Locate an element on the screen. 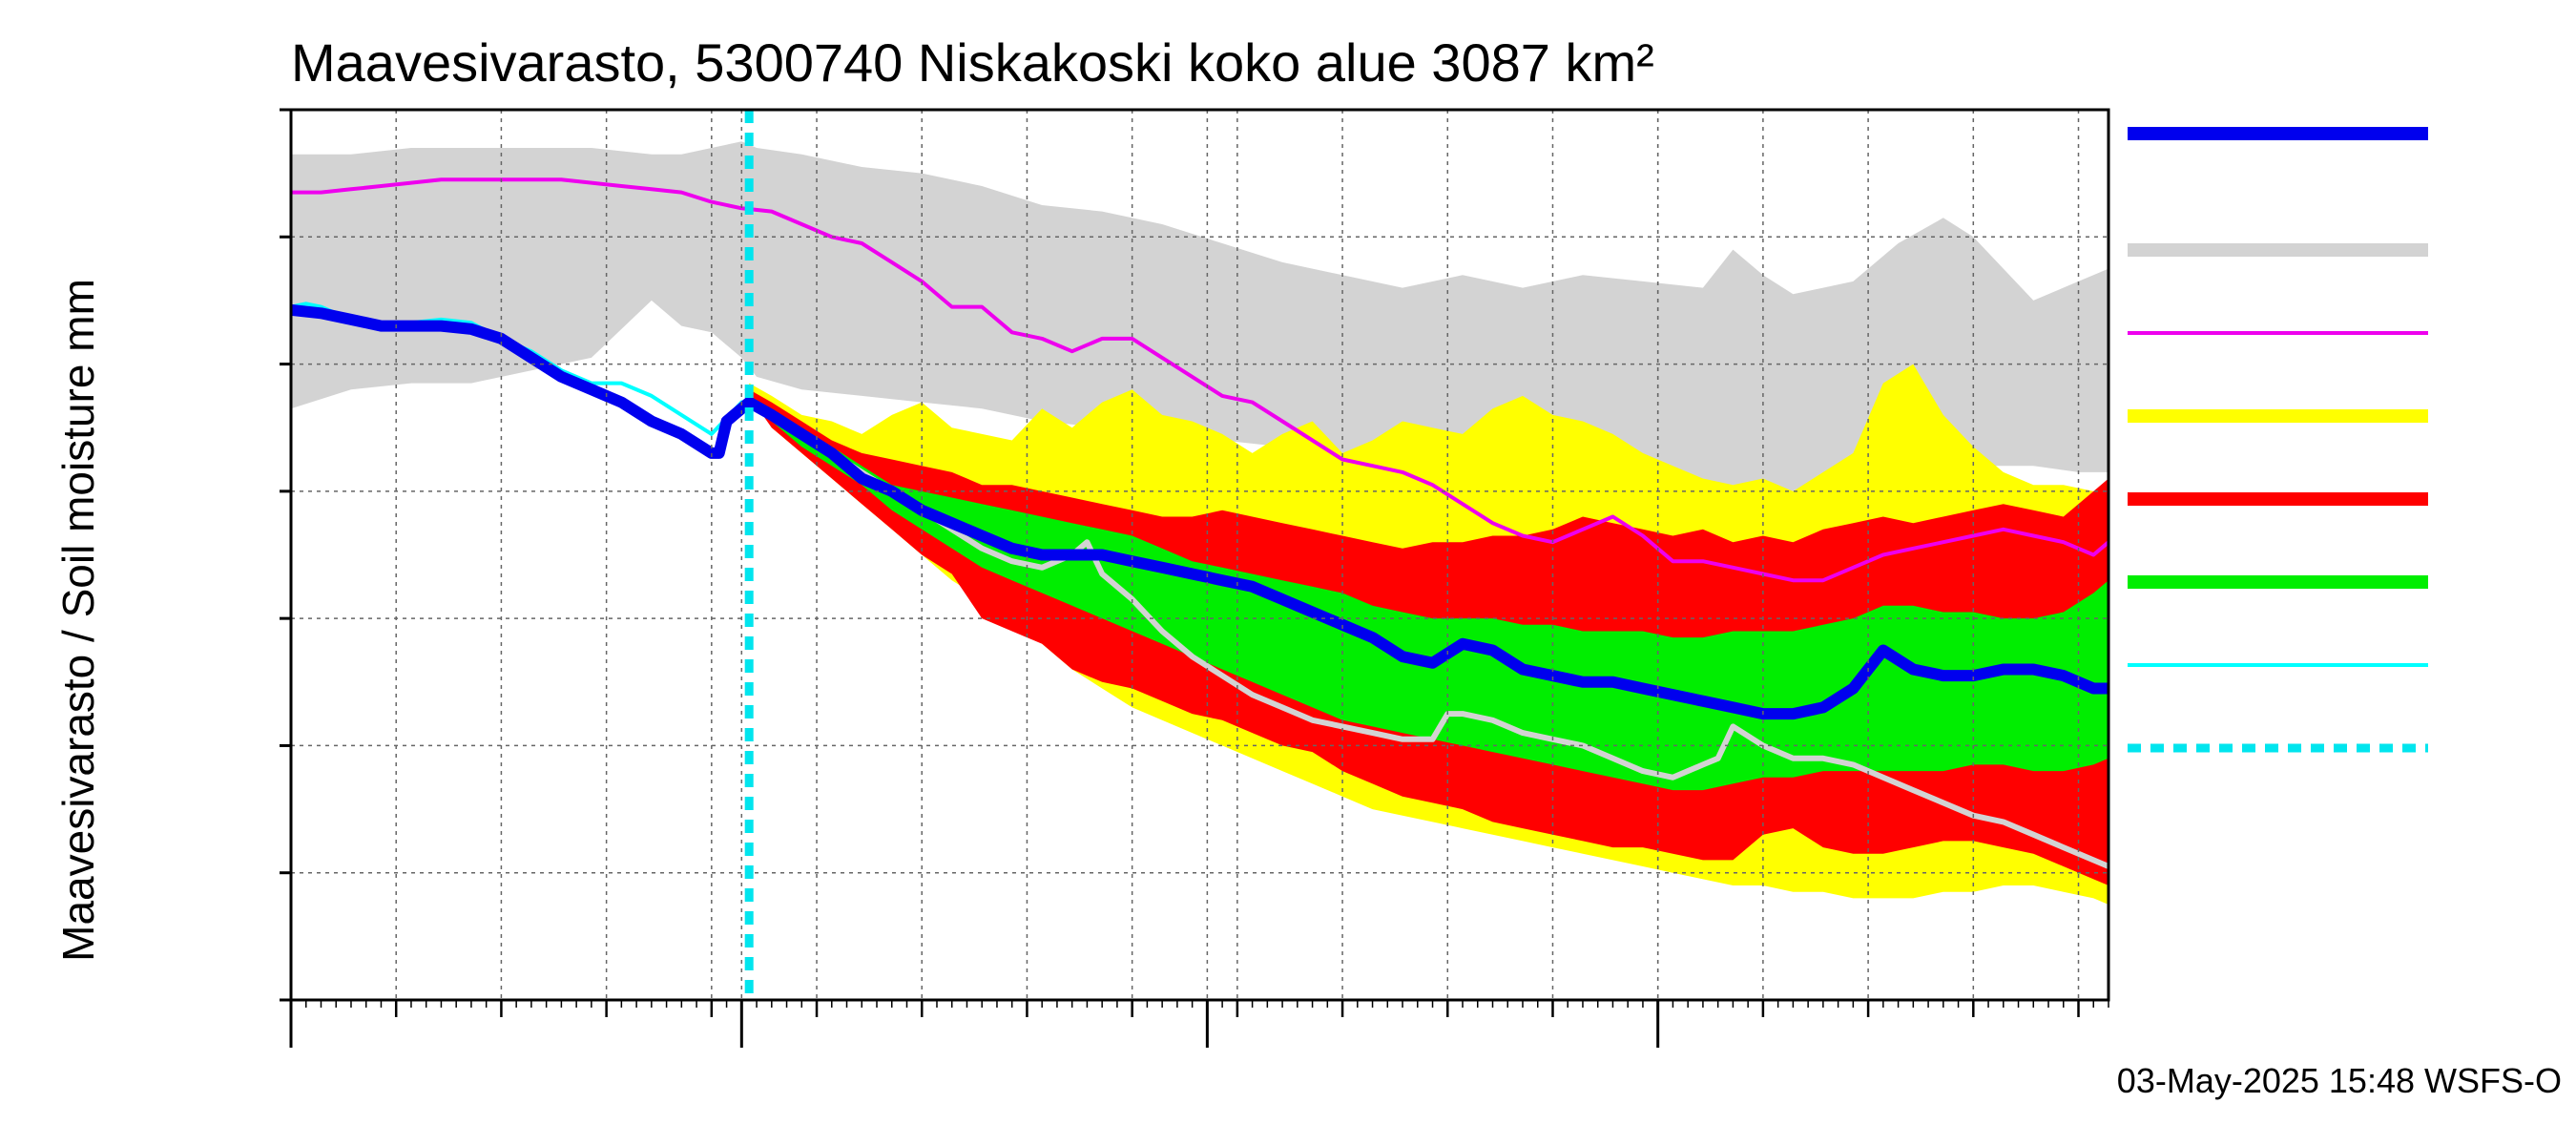 The height and width of the screenshot is (1145, 2576). timestamp: 03-May-2025 15:48 WSFS-O is located at coordinates (2339, 1081).